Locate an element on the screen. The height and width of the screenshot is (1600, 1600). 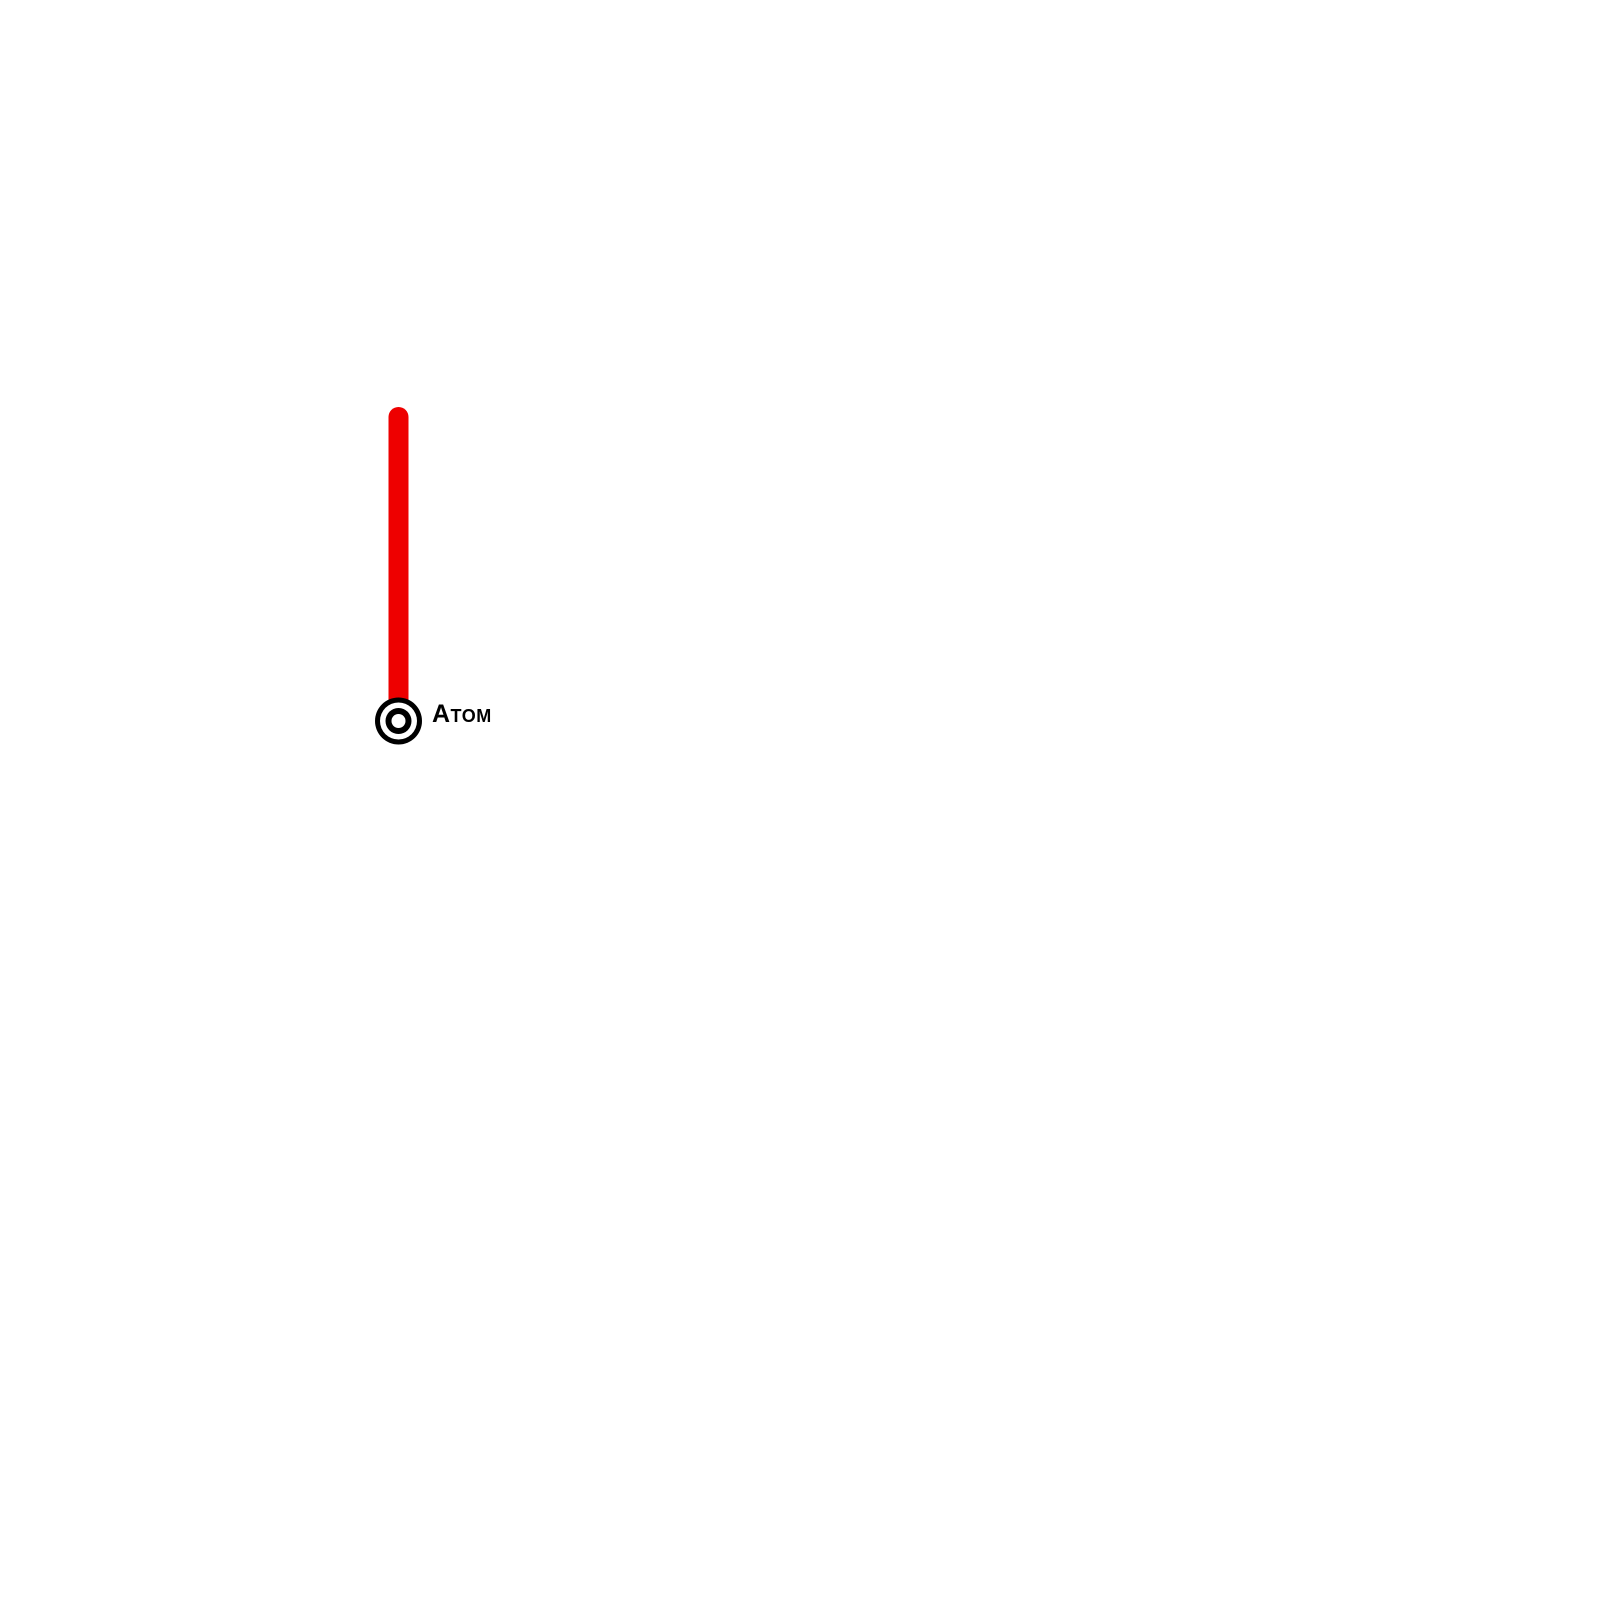
station-marker-center is located at coordinates (398, 721).